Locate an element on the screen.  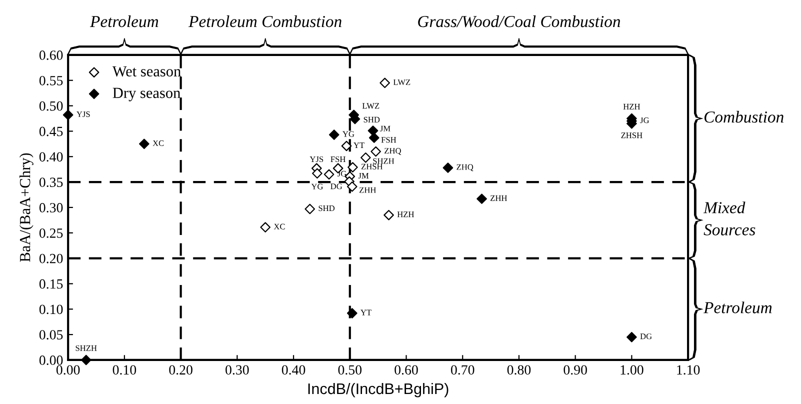
y-tick-label: 0.40 is located at coordinates (51, 157).